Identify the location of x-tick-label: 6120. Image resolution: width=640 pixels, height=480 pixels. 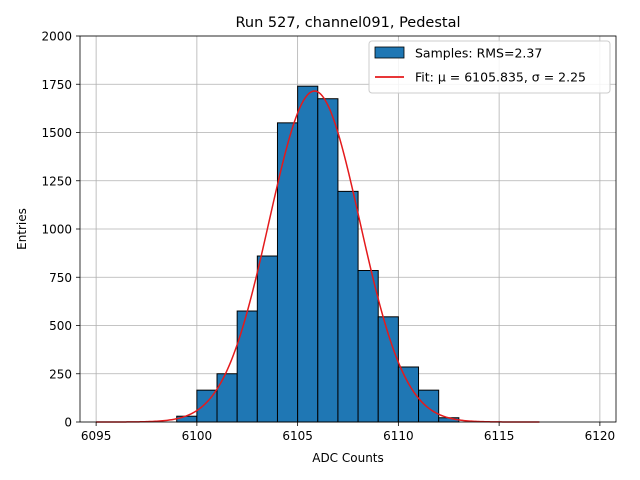
(600, 436).